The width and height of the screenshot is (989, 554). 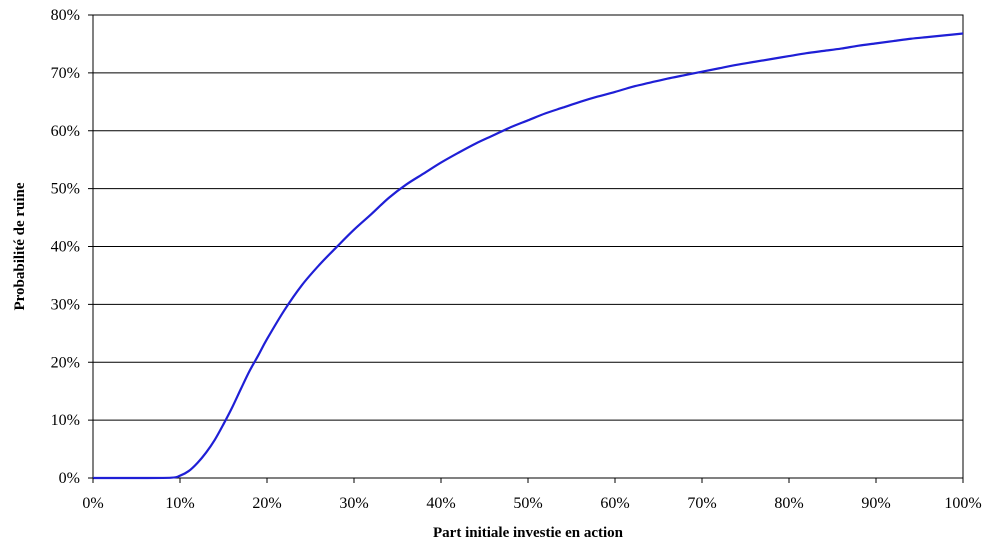 I want to click on x-axis-title: Part initiale investie en action, so click(x=528, y=533).